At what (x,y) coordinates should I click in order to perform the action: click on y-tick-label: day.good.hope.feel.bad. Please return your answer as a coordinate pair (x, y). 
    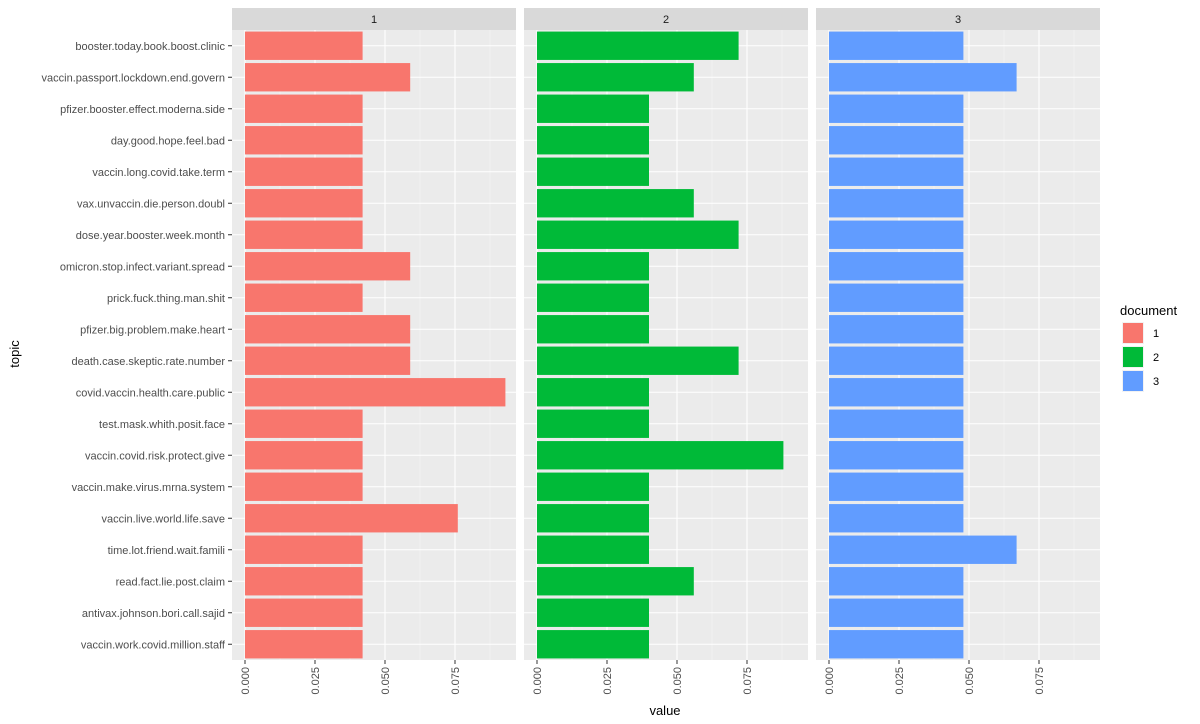
    Looking at the image, I should click on (168, 141).